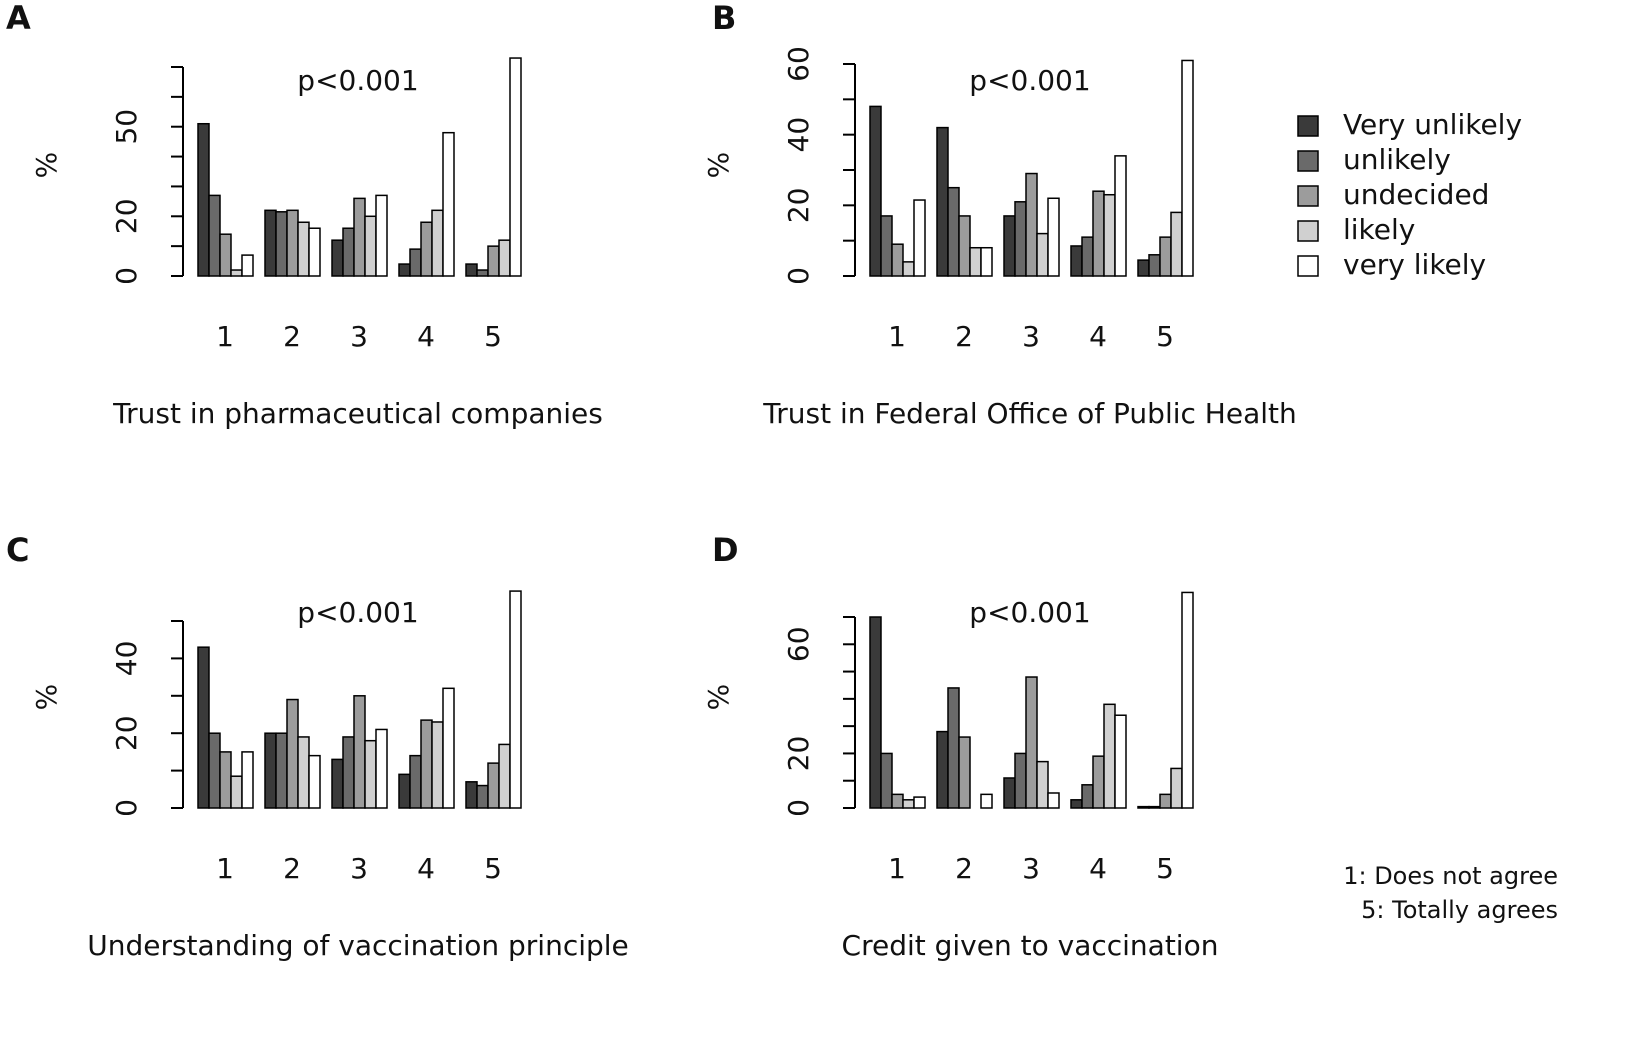 The width and height of the screenshot is (1649, 1046). What do you see at coordinates (1416, 194) in the screenshot?
I see `legend-label: undecided` at bounding box center [1416, 194].